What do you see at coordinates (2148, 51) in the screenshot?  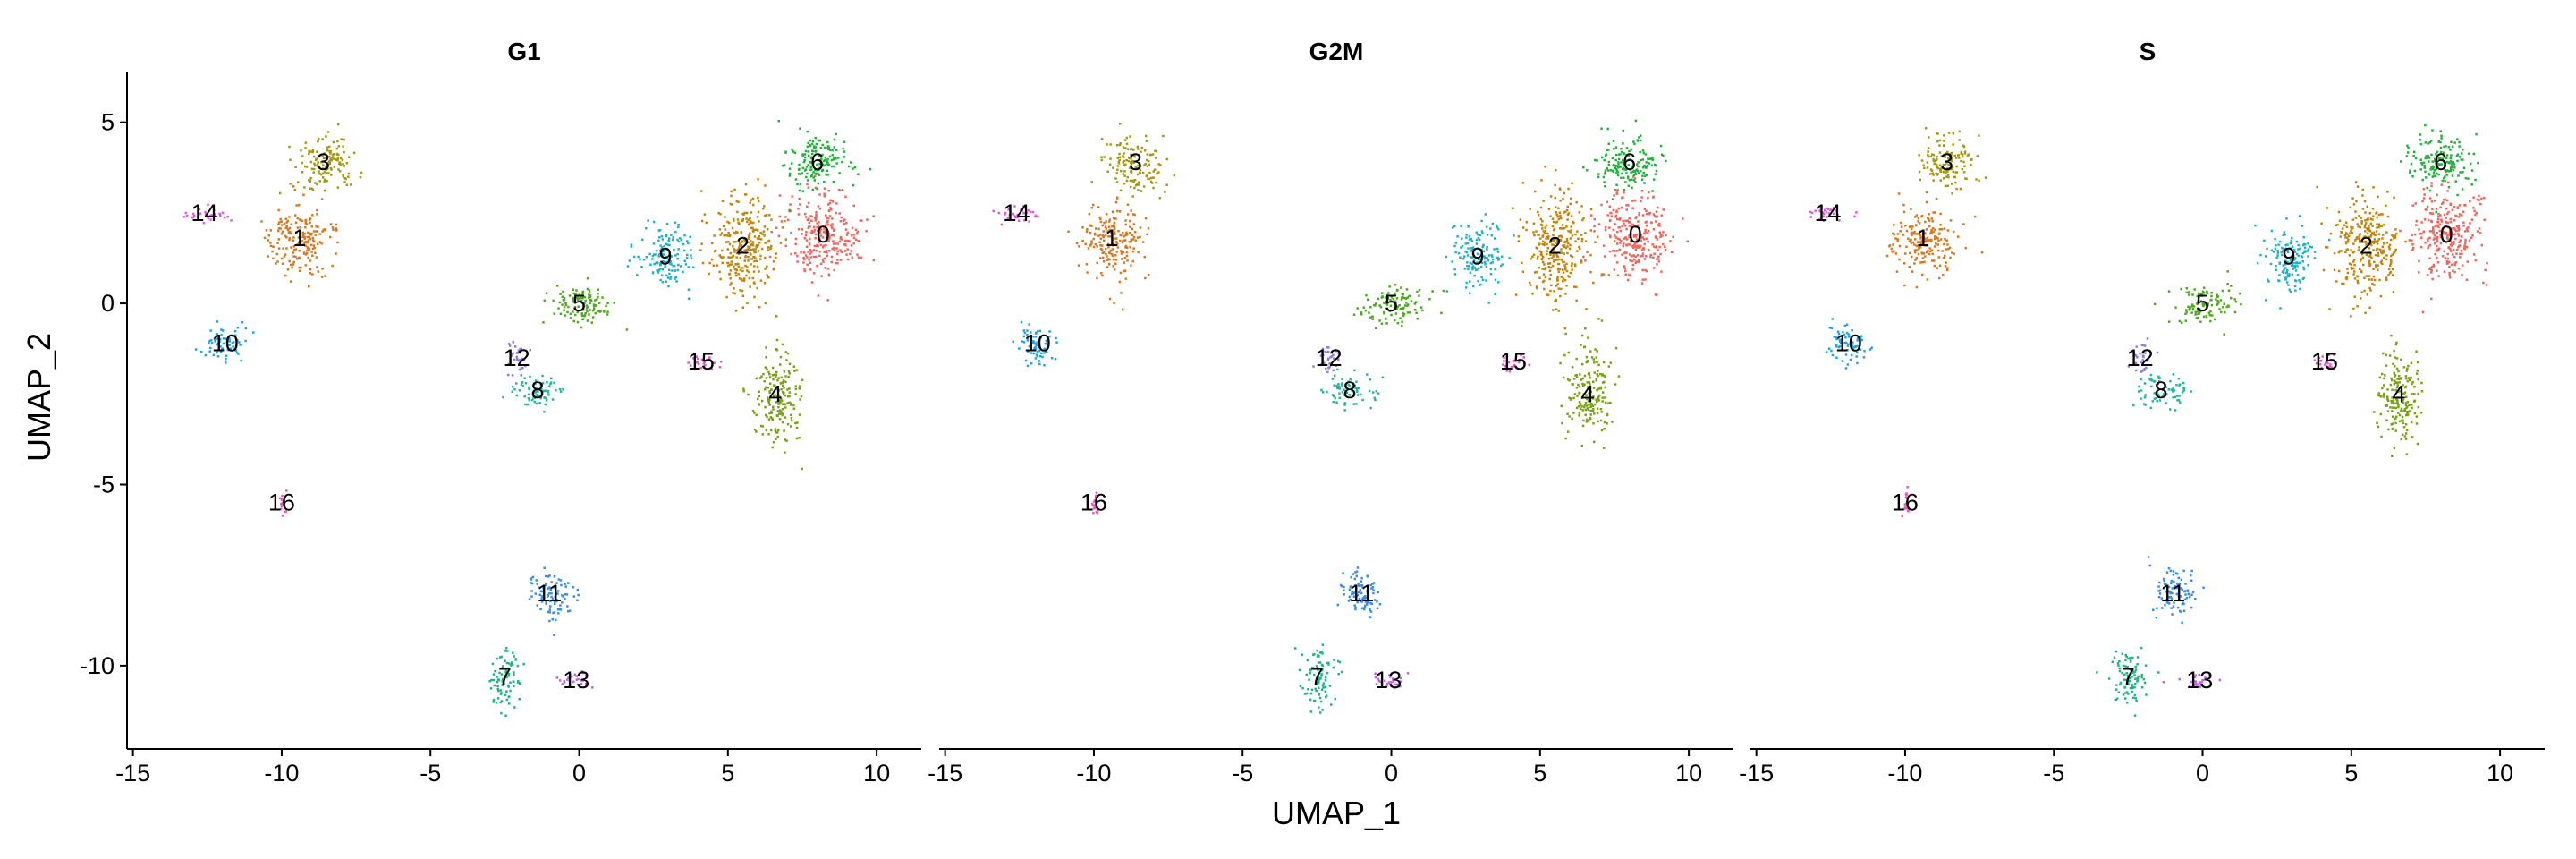 I see `facet-title: S` at bounding box center [2148, 51].